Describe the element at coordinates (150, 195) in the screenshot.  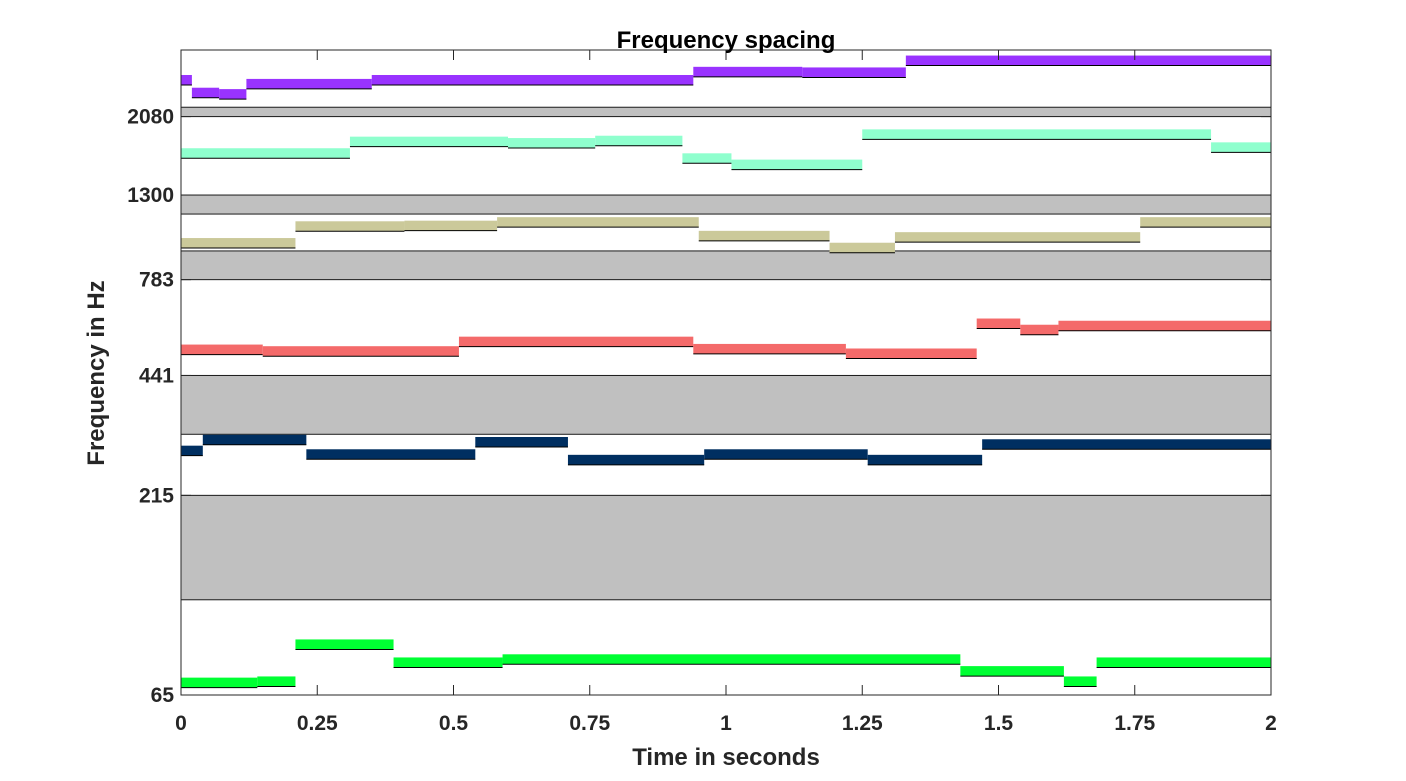
I see `y-tick-label: 1300` at that location.